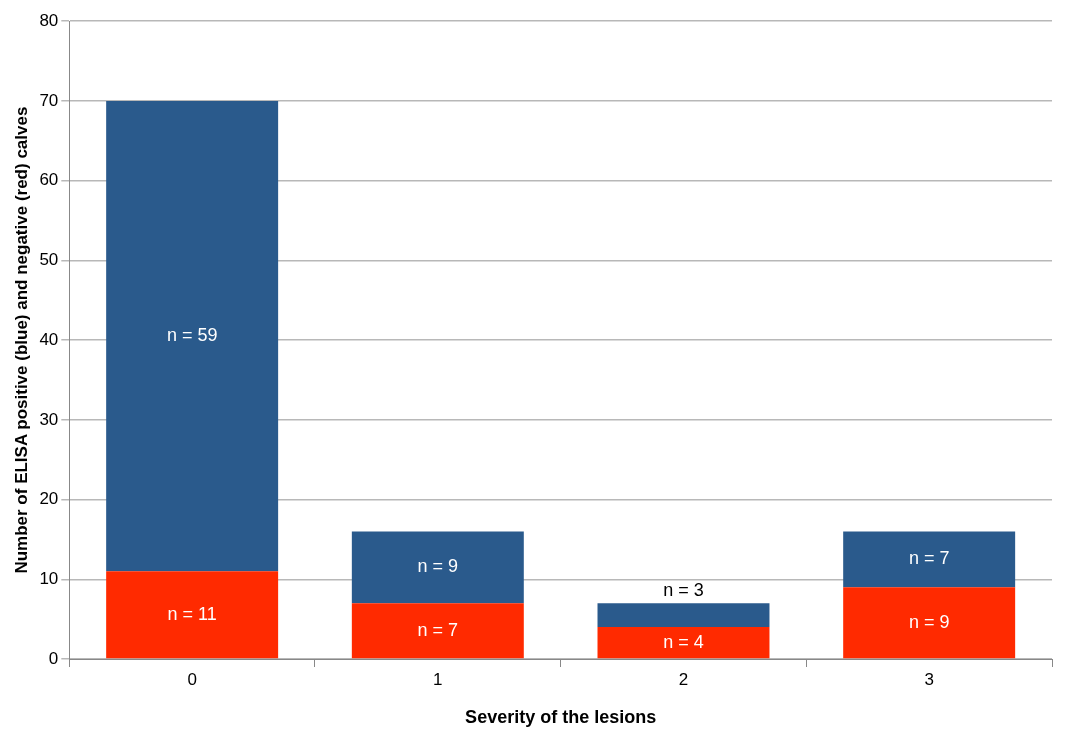 This screenshot has height=738, width=1066. What do you see at coordinates (21, 340) in the screenshot?
I see `y-axis-title: Number of ELISA positive (blue) and negative (red) calves` at bounding box center [21, 340].